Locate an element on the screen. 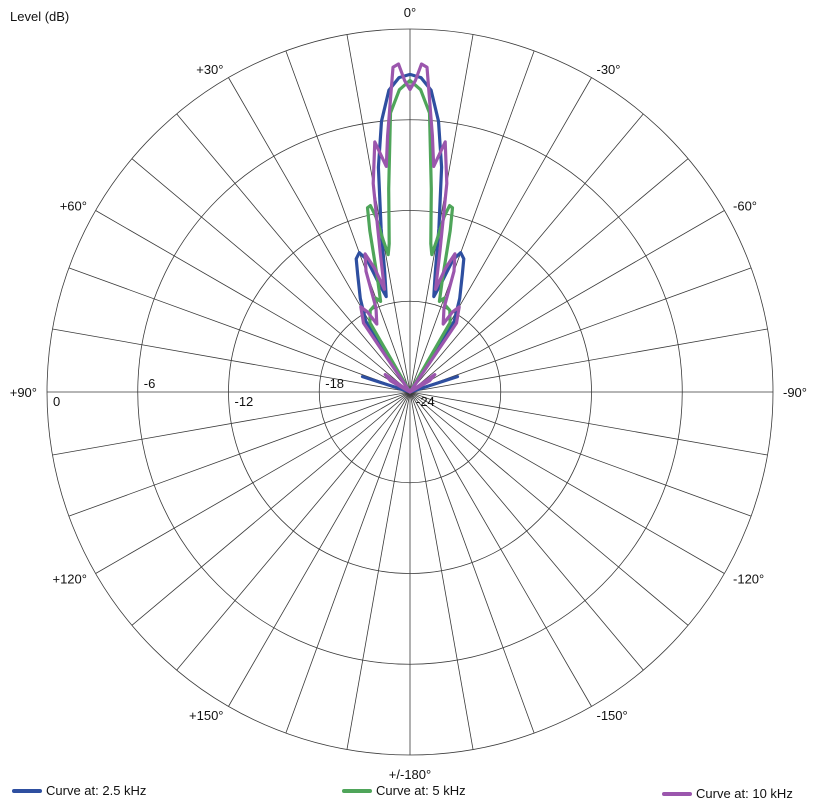  angle-label: 0° is located at coordinates (410, 12).